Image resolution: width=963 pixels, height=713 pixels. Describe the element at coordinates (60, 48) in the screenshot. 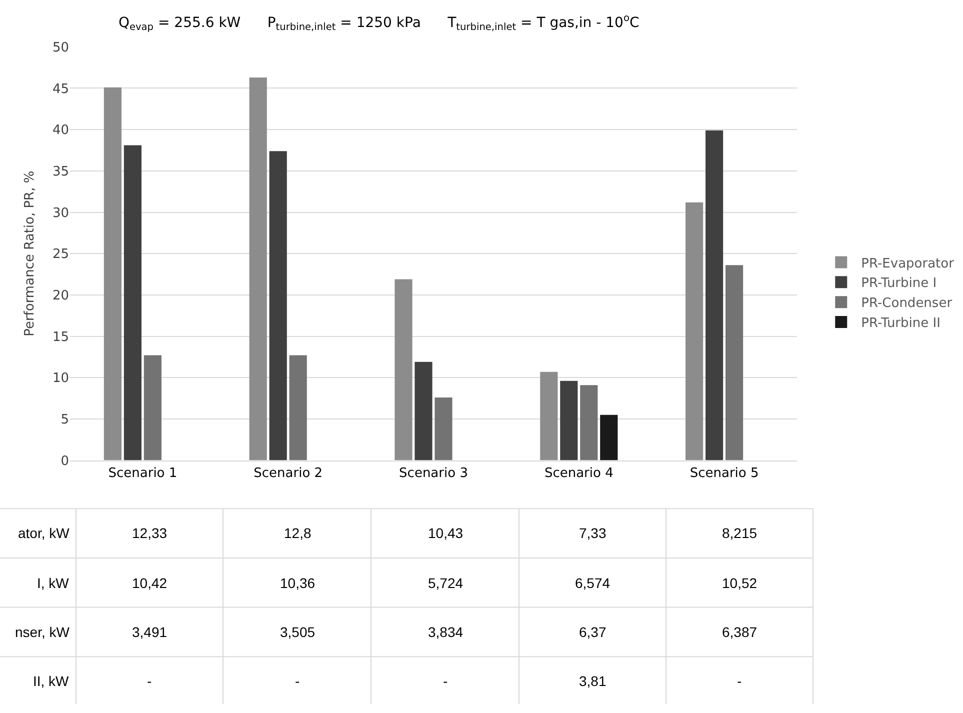

I see `y-tick-label: 50` at that location.